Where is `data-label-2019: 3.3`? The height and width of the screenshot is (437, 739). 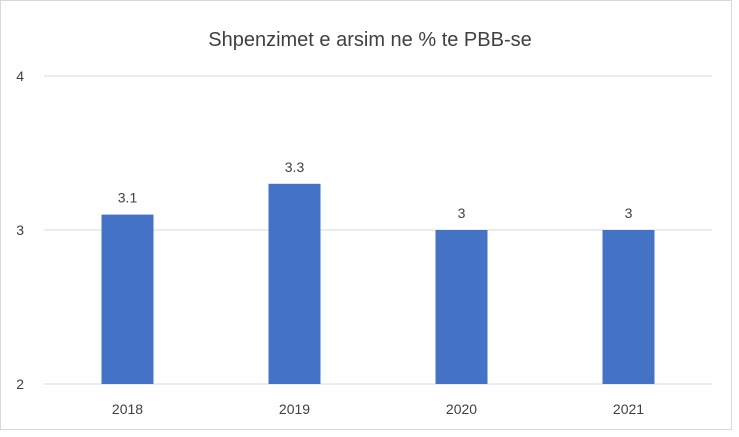
data-label-2019: 3.3 is located at coordinates (295, 167).